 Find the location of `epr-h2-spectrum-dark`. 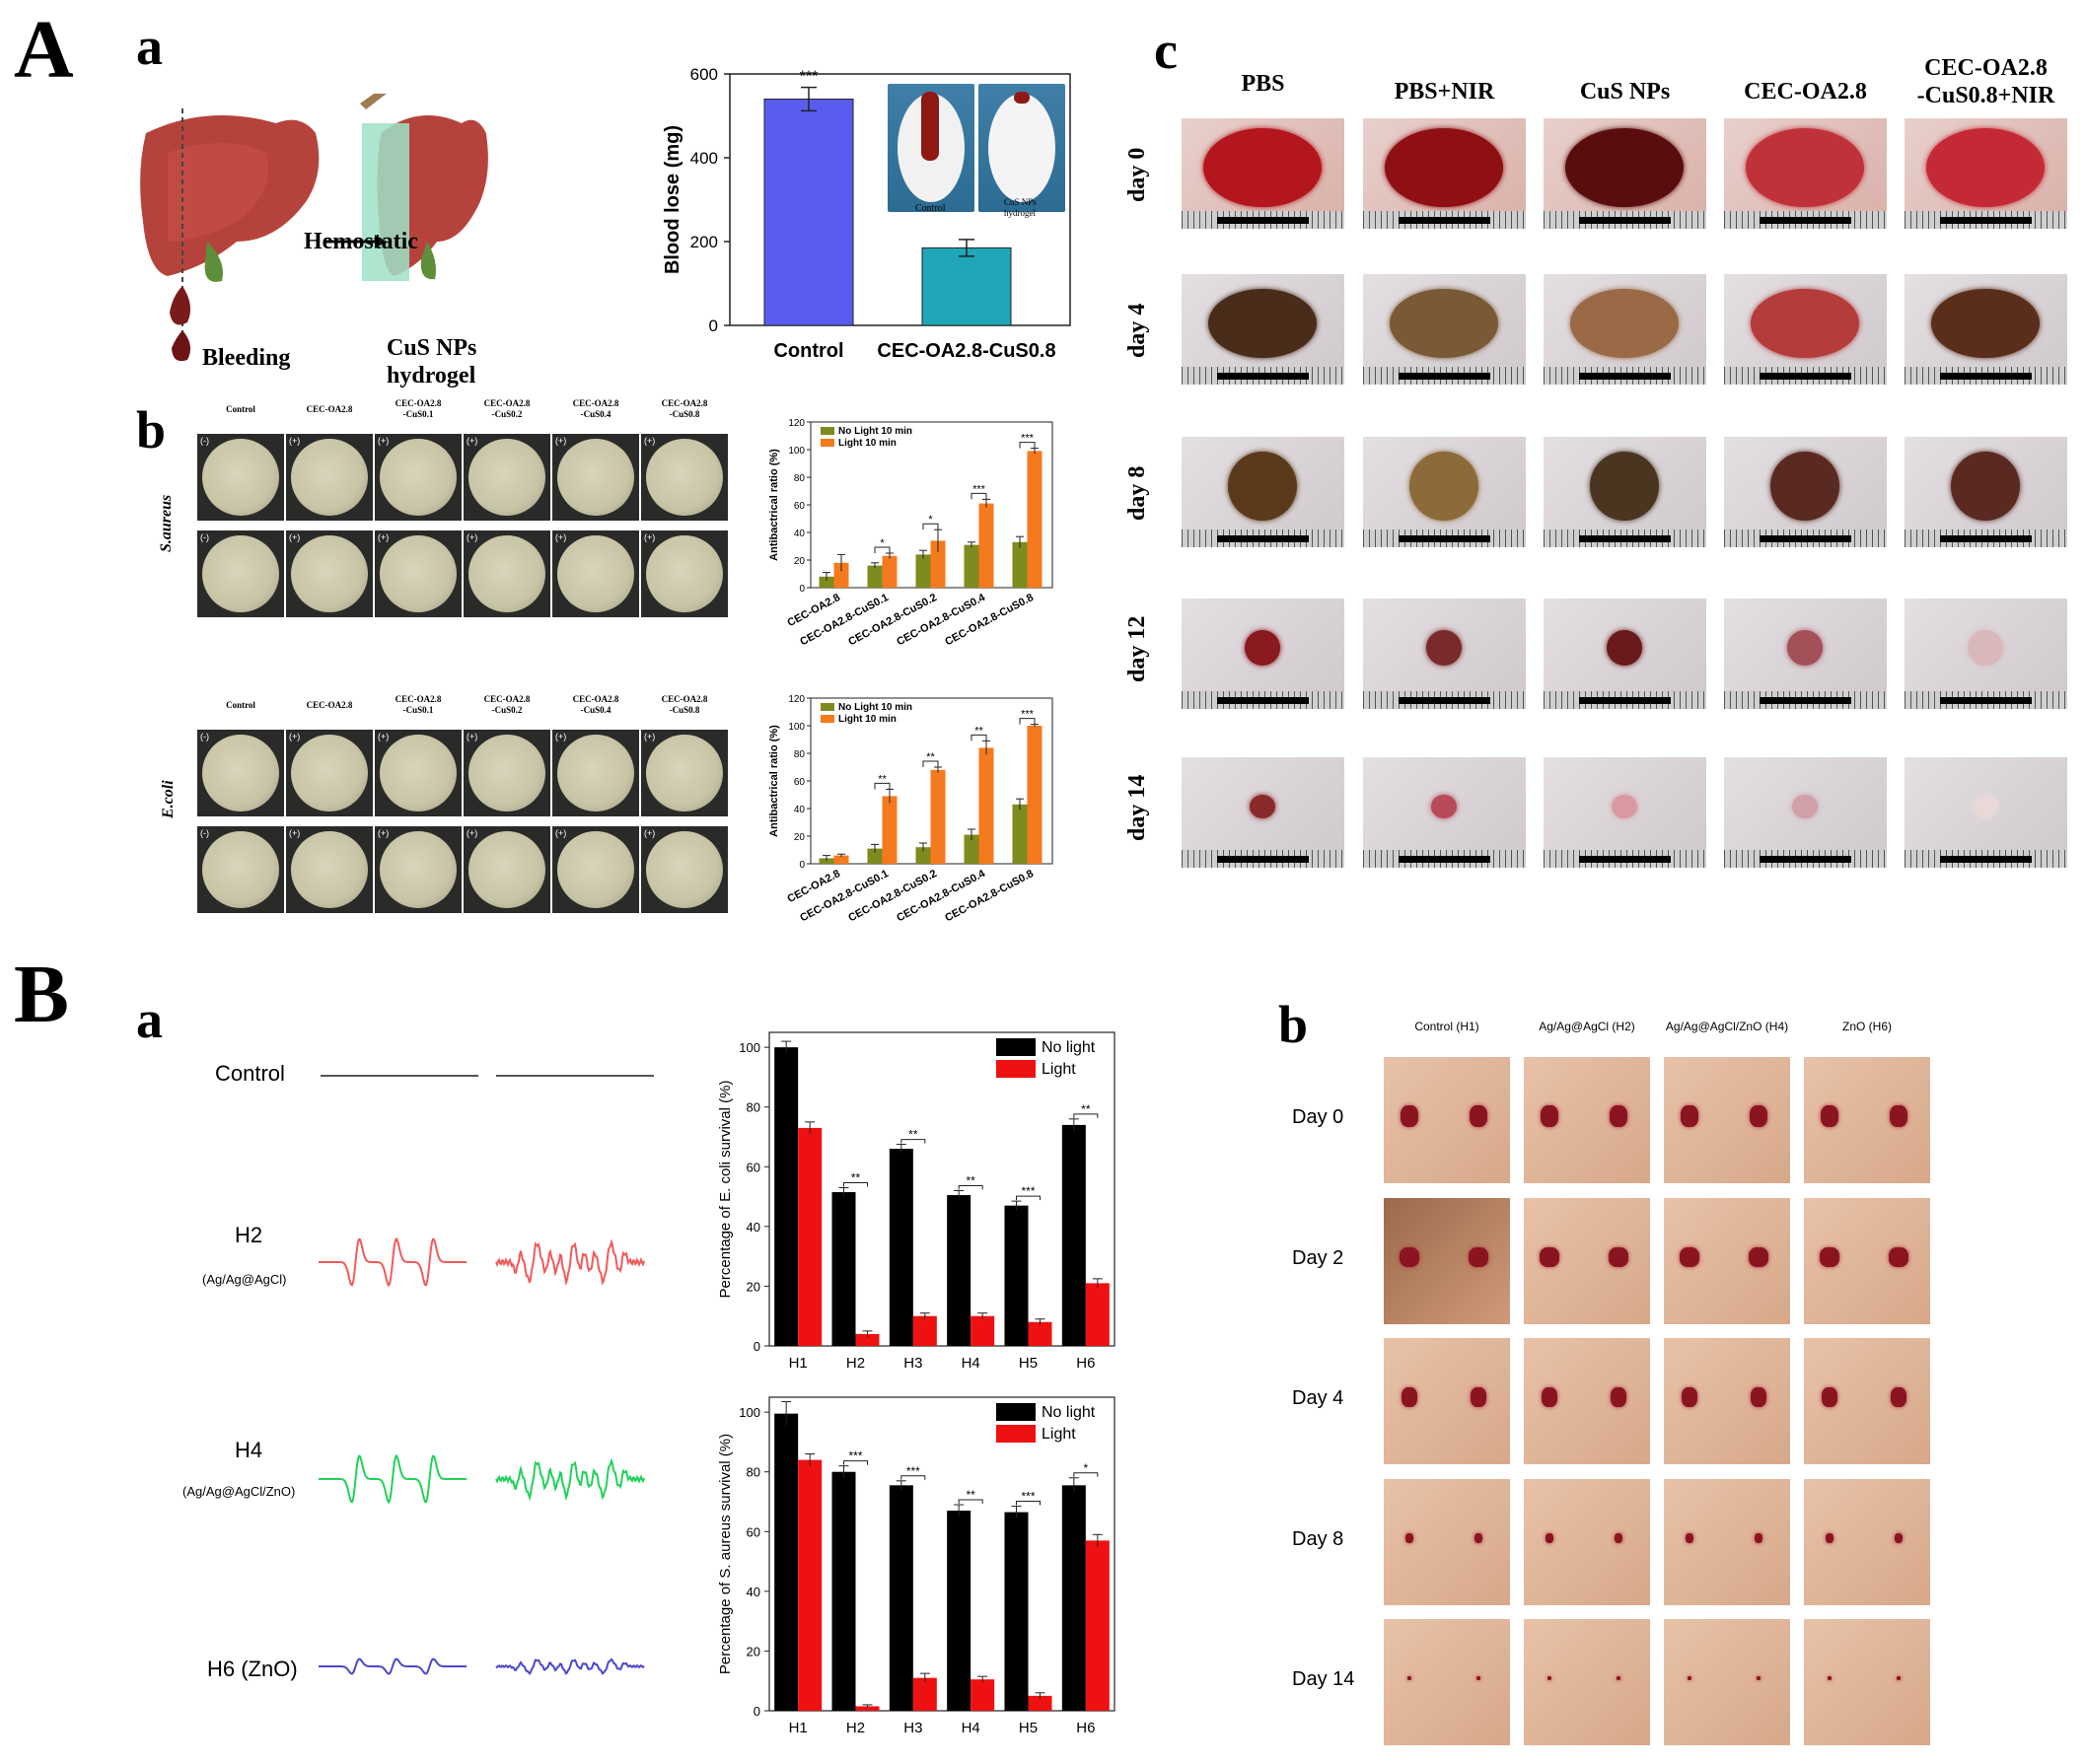

epr-h2-spectrum-dark is located at coordinates (393, 1262).